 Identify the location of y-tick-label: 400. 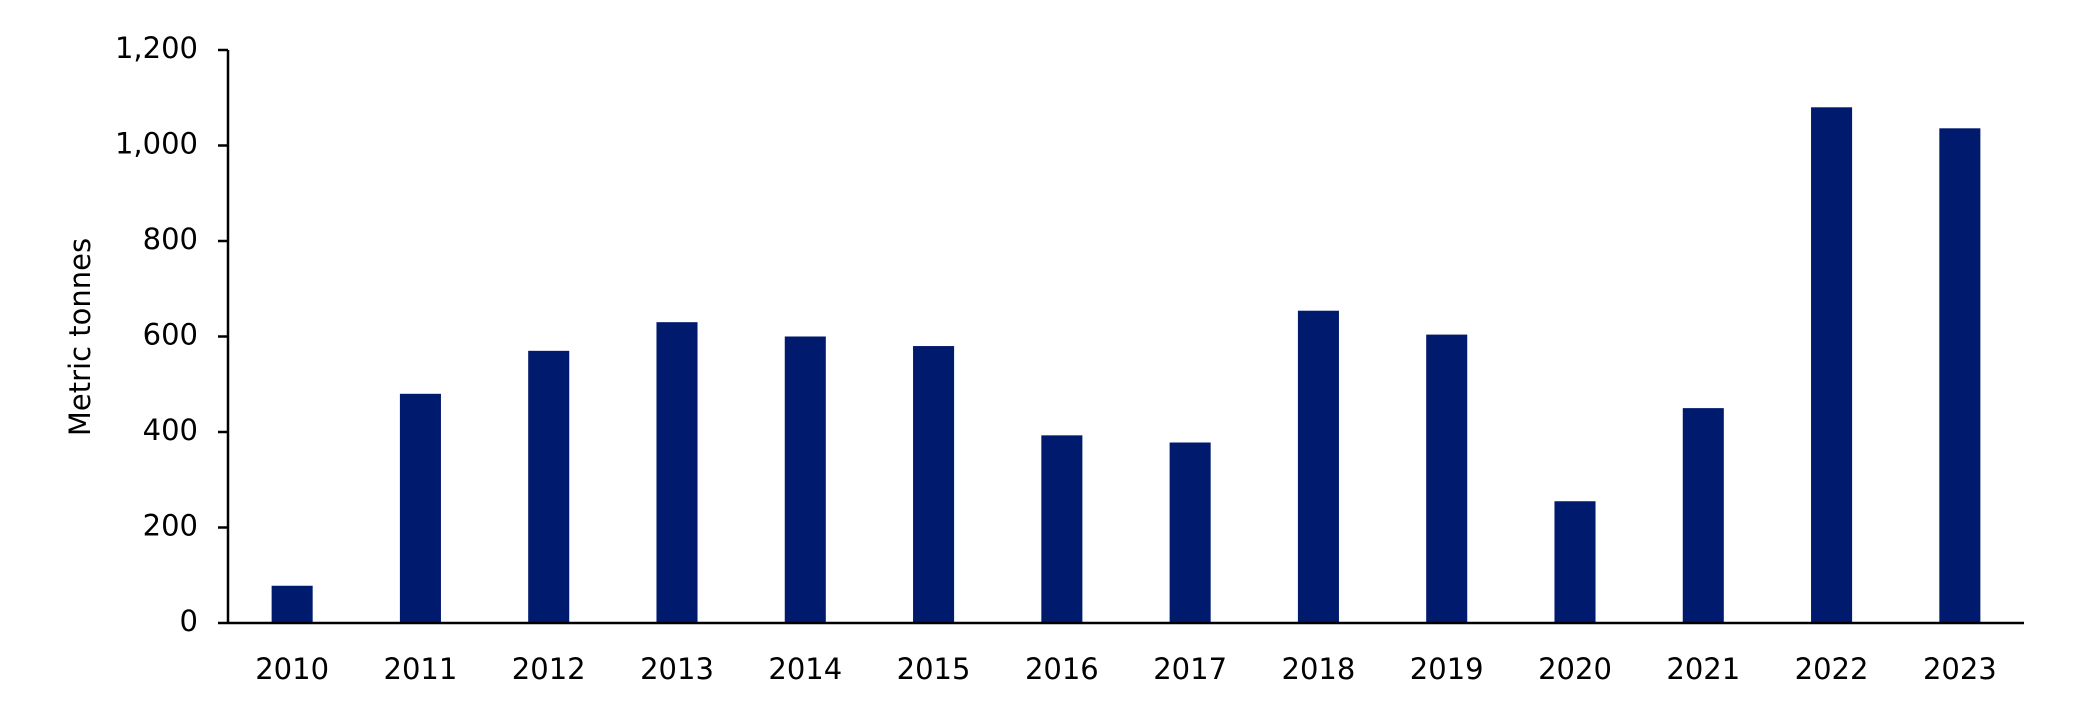
(170, 430).